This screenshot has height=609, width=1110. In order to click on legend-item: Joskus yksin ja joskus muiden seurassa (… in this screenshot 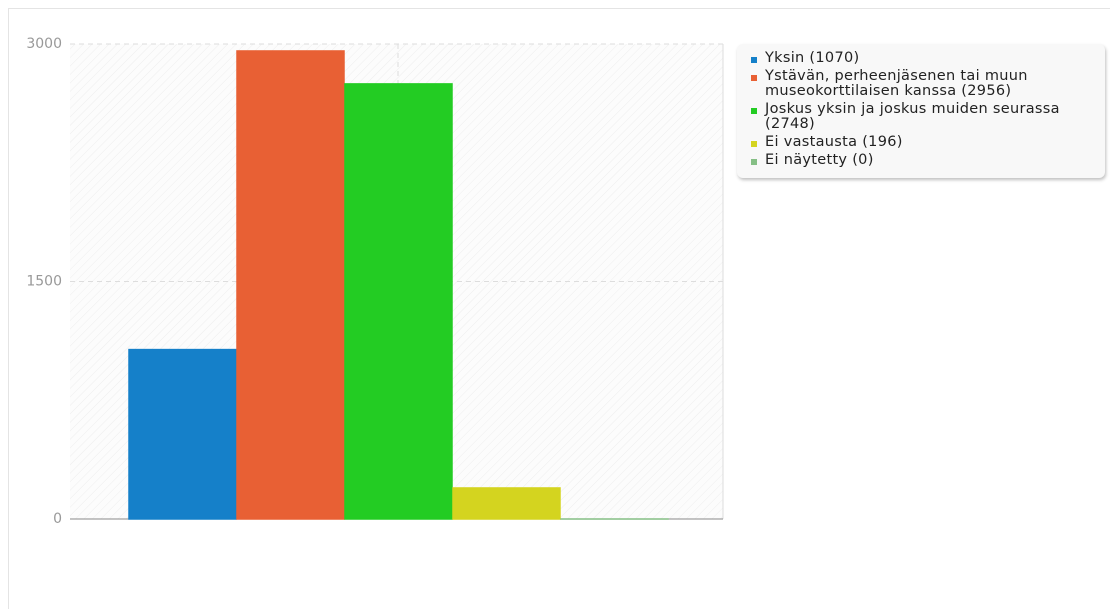, I will do `click(921, 117)`.